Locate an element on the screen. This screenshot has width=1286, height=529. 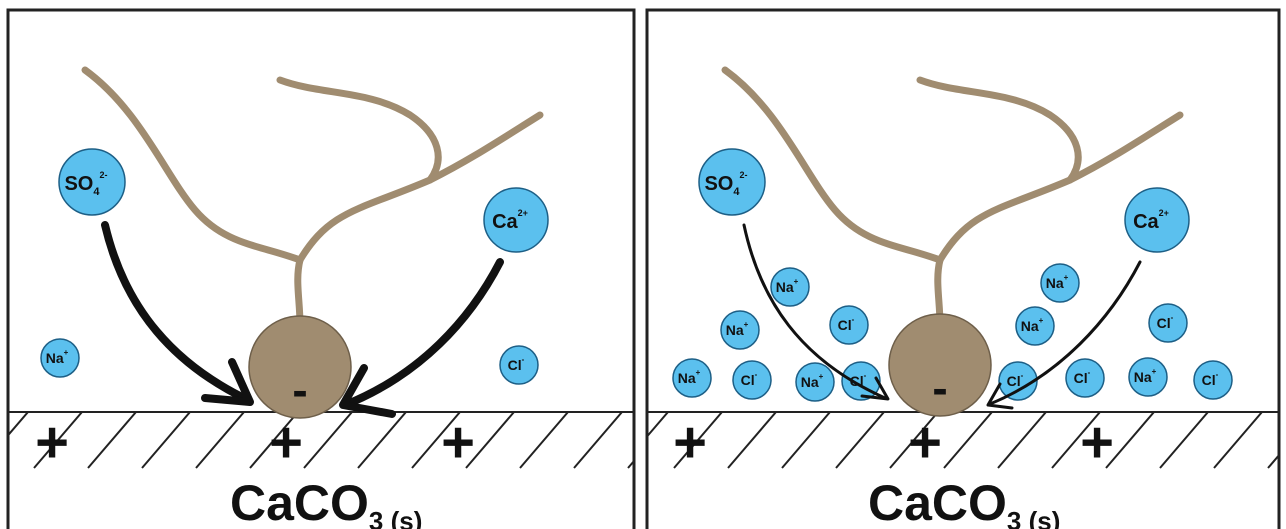
left-arrows is located at coordinates (302, 319).